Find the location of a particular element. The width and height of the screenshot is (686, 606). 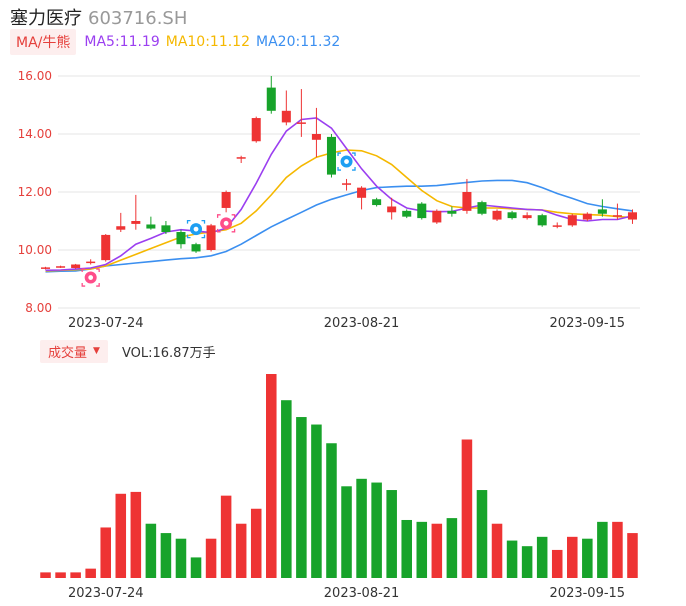

volume-legend: 成交量 ▼ VOL:16.87万手 is located at coordinates (128, 351).